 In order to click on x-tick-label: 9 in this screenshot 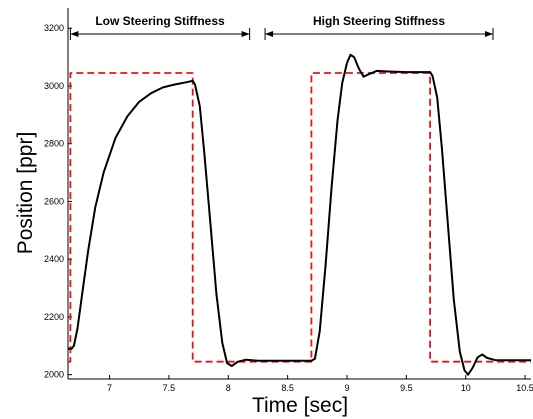, I will do `click(346, 388)`.